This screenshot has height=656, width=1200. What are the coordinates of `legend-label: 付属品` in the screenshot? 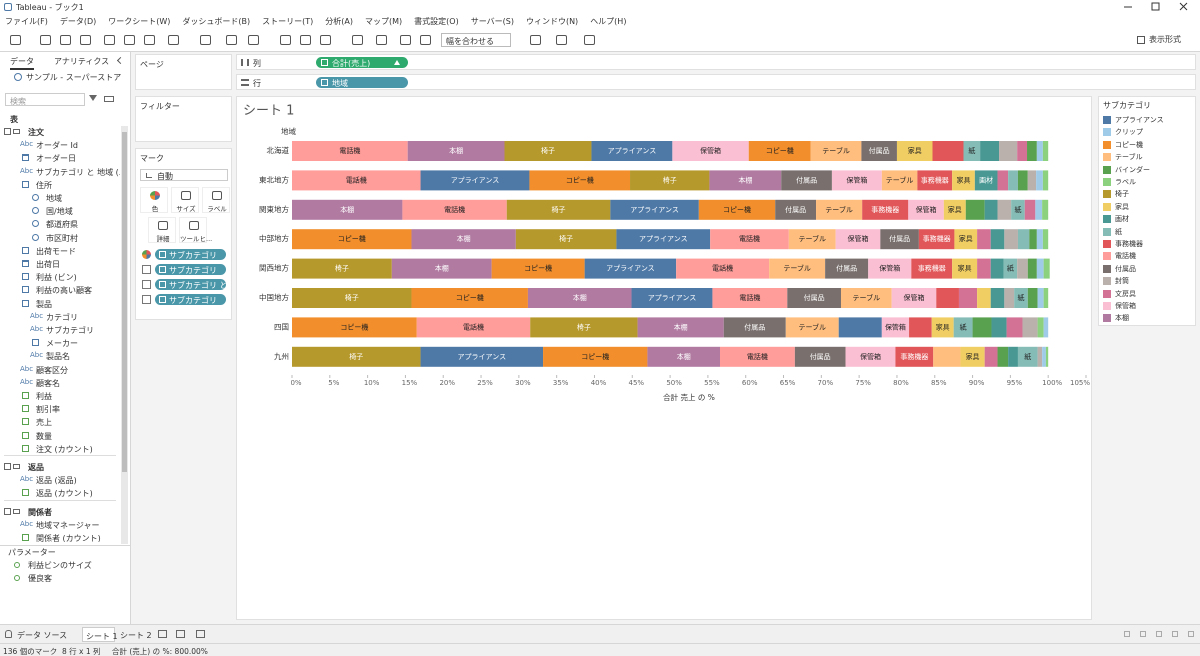 It's located at (1125, 268).